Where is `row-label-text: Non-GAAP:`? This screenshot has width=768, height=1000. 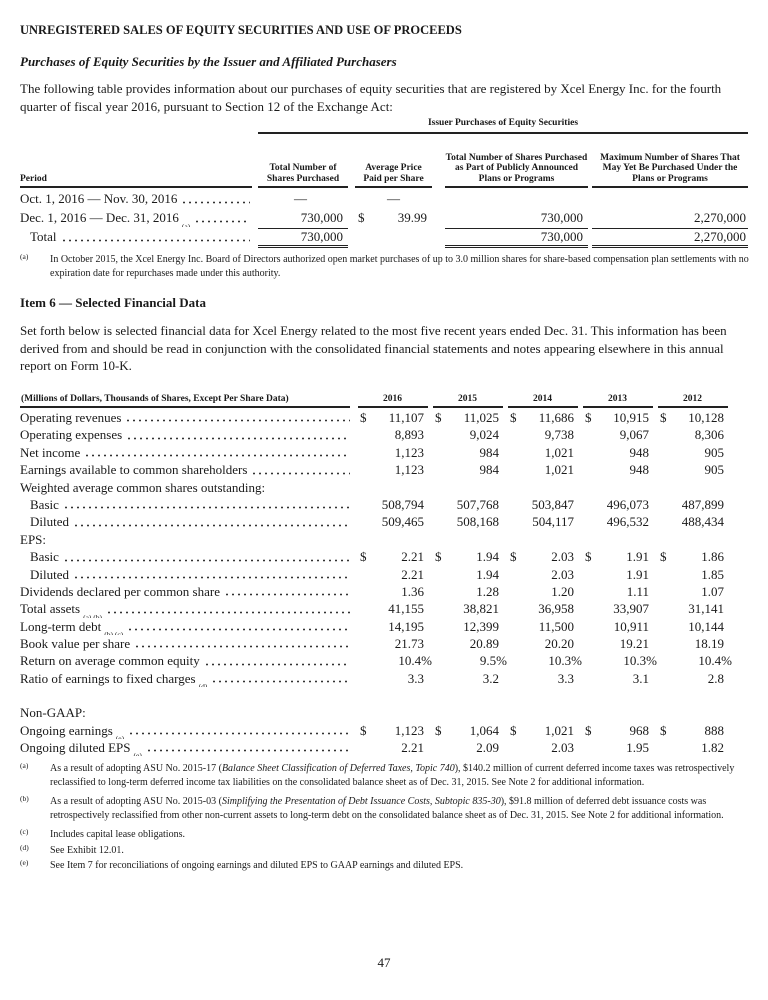
row-label-text: Non-GAAP: is located at coordinates (53, 713).